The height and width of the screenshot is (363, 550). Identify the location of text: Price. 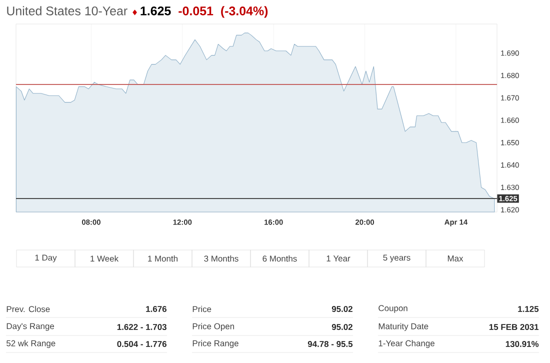
(202, 309).